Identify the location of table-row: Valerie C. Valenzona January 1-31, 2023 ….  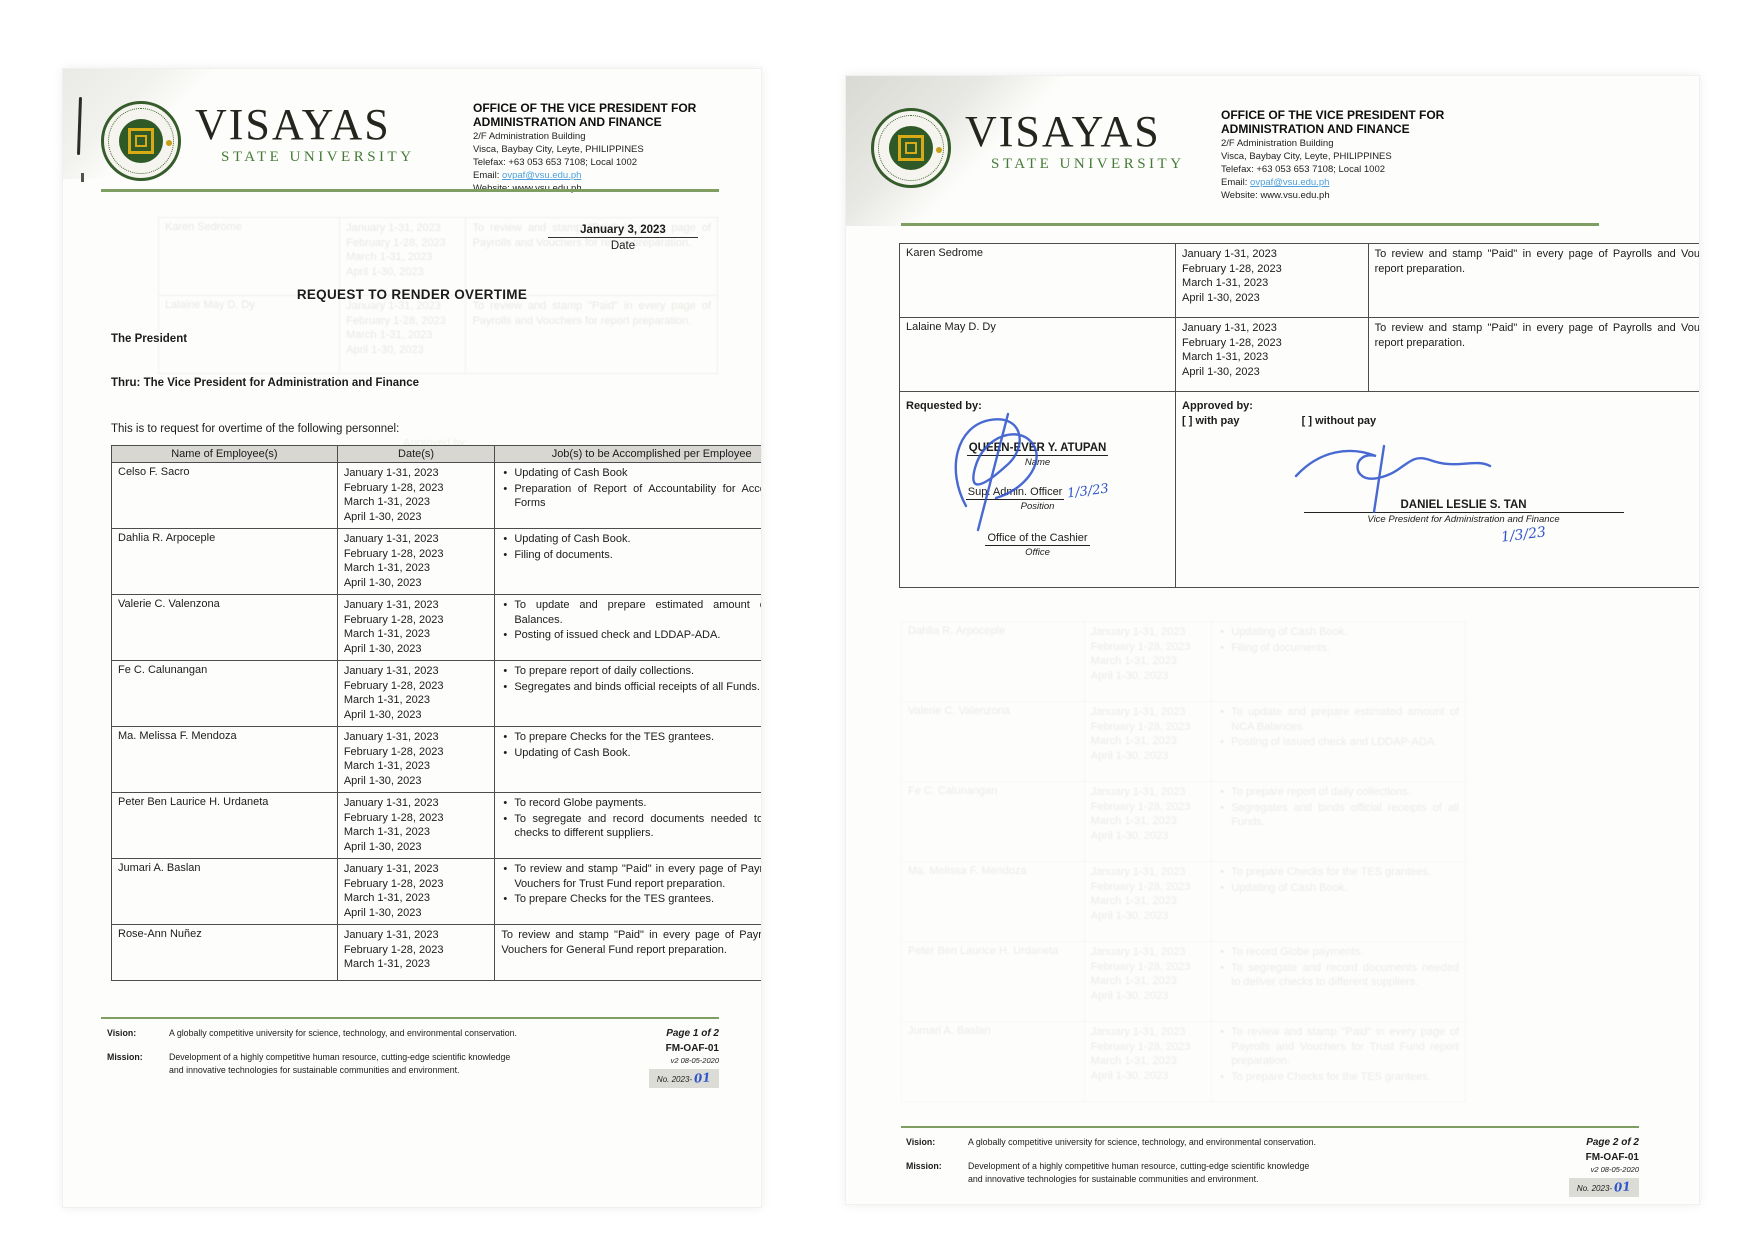
(436, 627).